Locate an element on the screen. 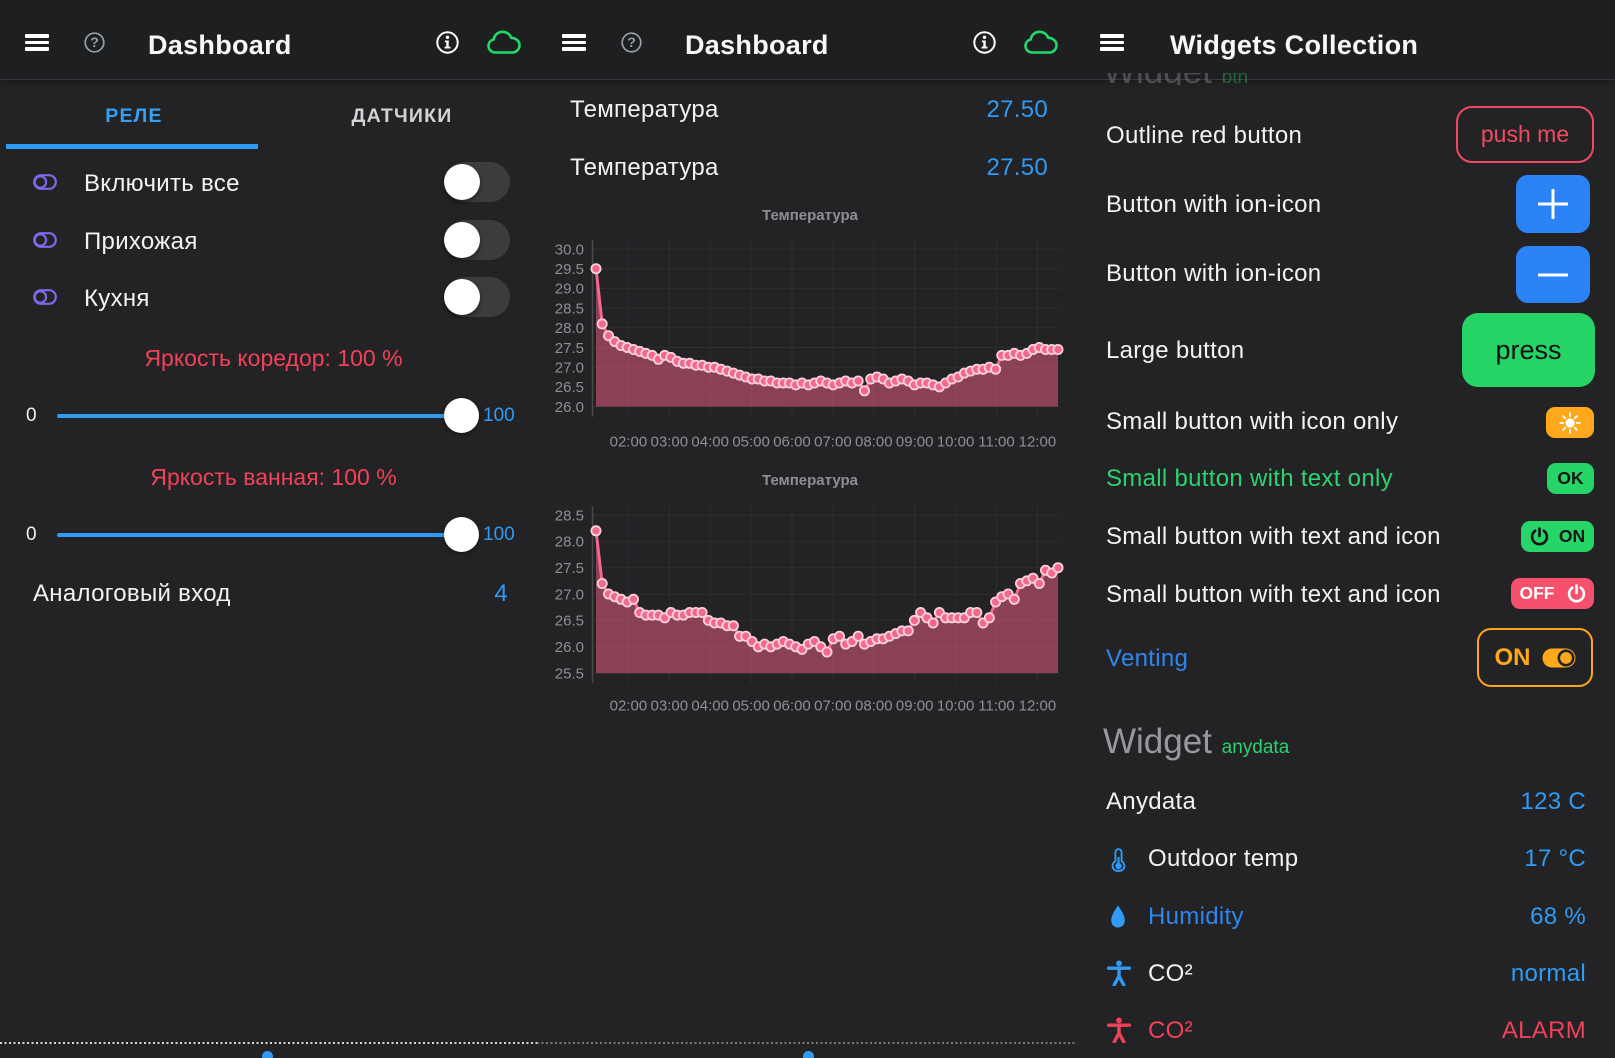 The width and height of the screenshot is (1615, 1058). svg-text: 25.5 is located at coordinates (569, 673).